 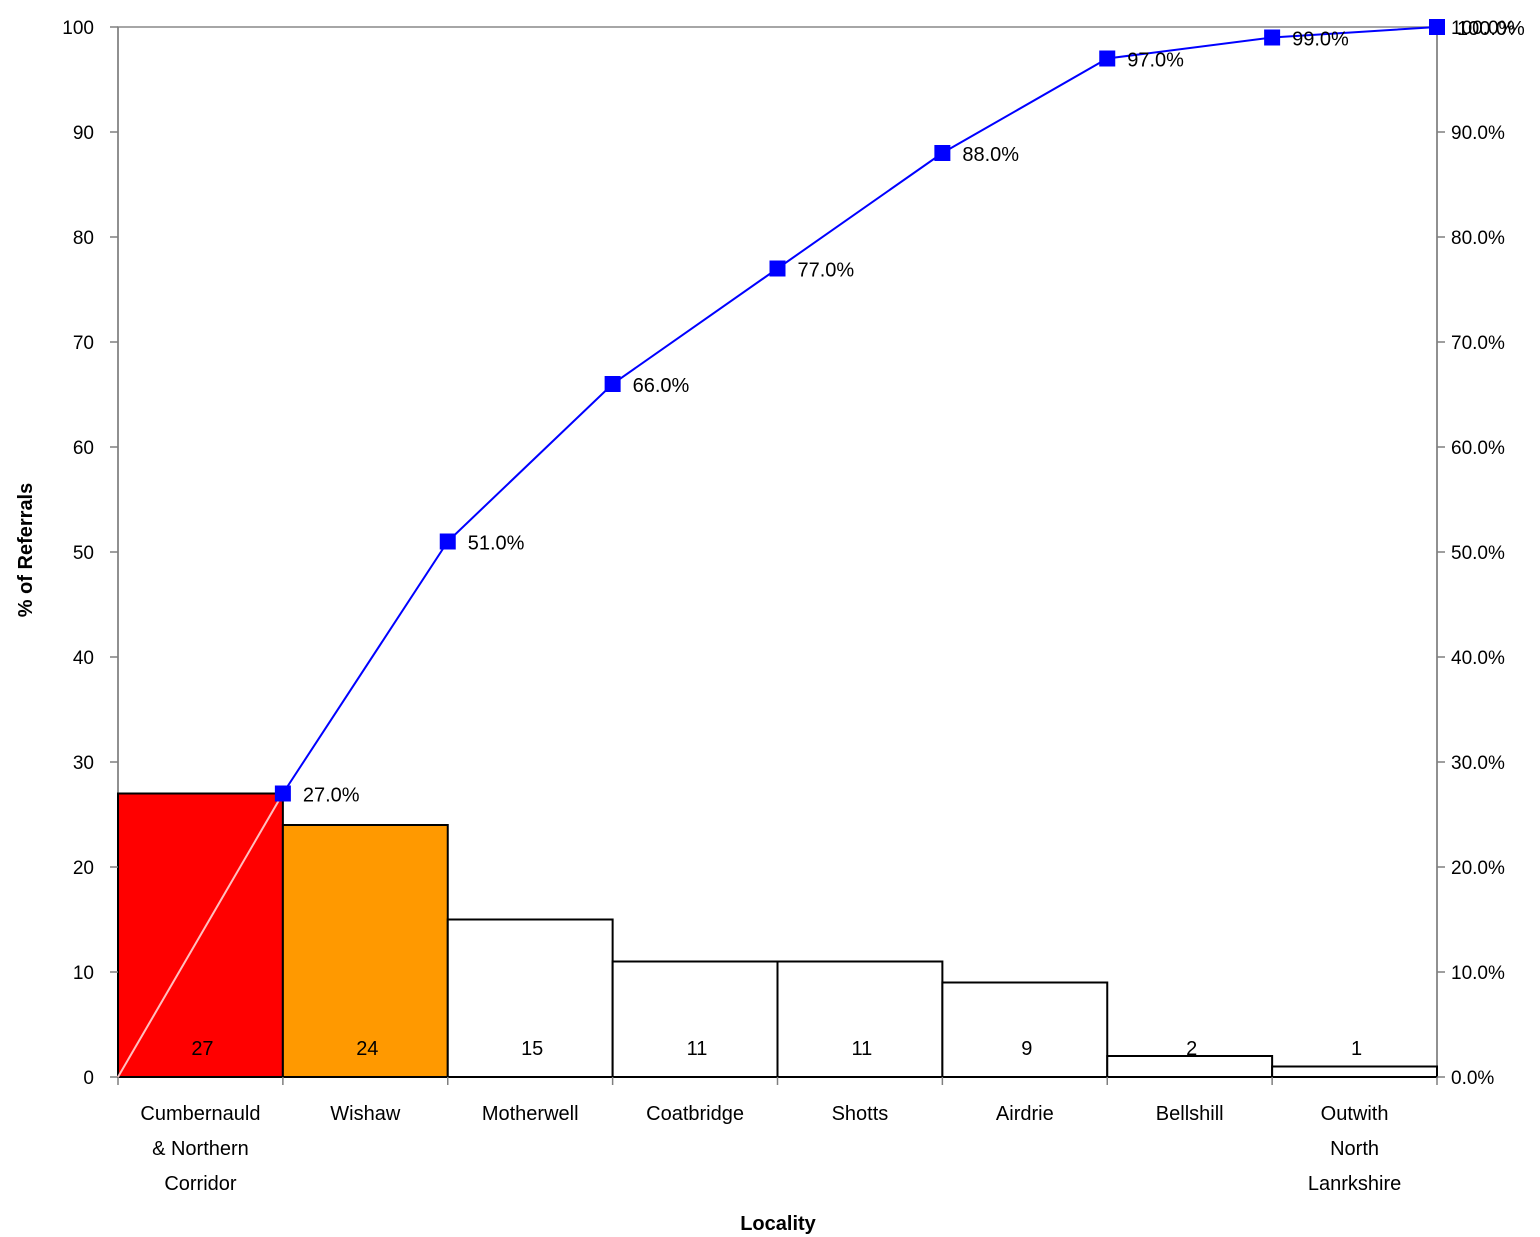 I want to click on y2-tick-label: 60.0%, so click(x=1478, y=448).